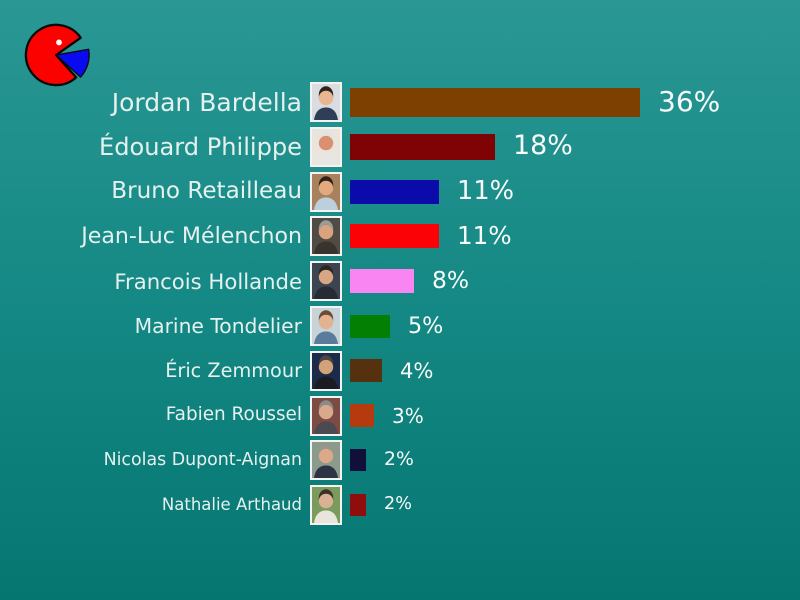  Describe the element at coordinates (451, 280) in the screenshot. I see `value-label: 8%` at that location.